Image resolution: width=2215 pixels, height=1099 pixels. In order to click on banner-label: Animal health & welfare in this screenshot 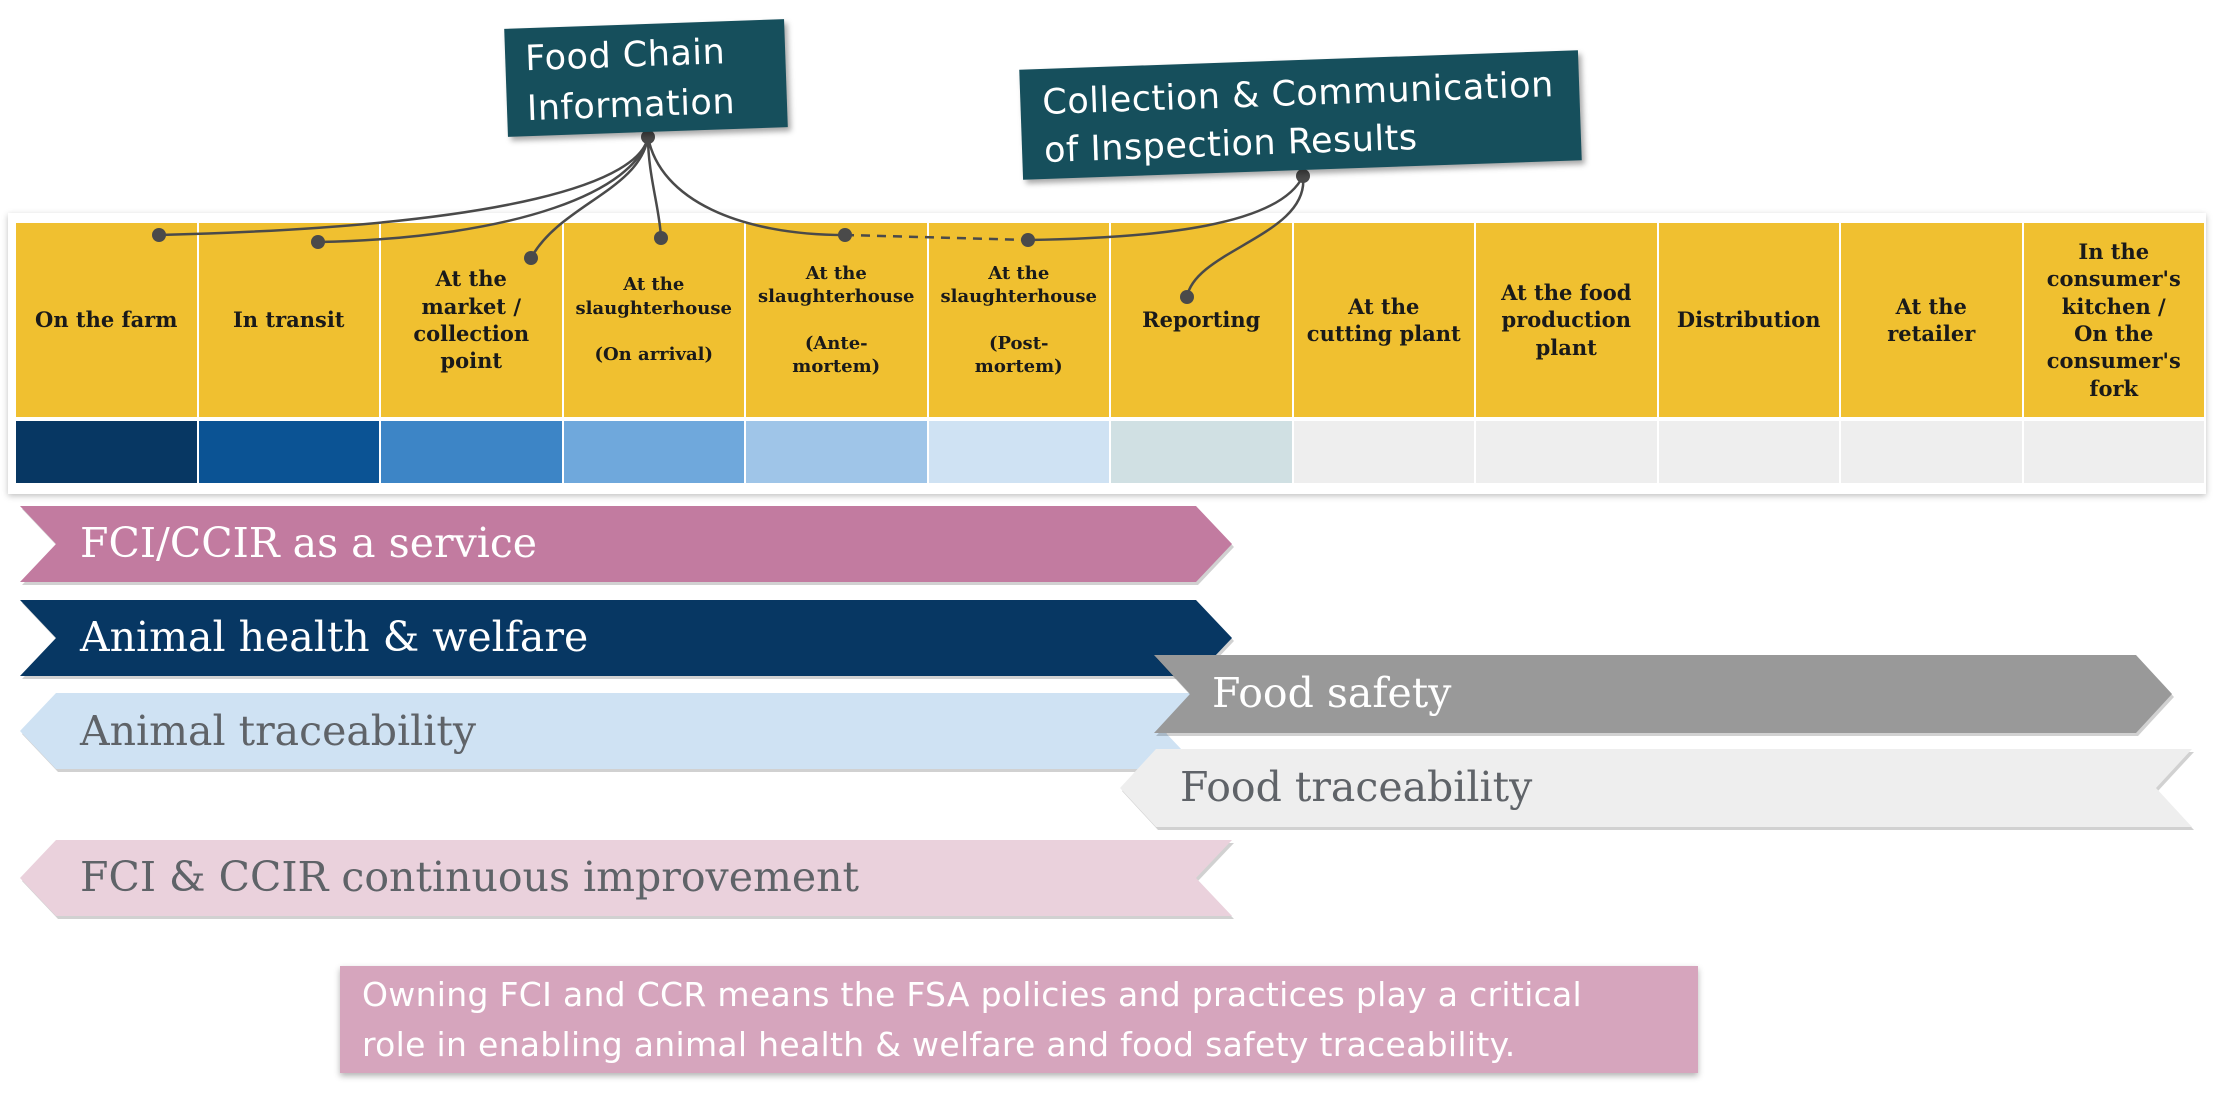, I will do `click(334, 637)`.